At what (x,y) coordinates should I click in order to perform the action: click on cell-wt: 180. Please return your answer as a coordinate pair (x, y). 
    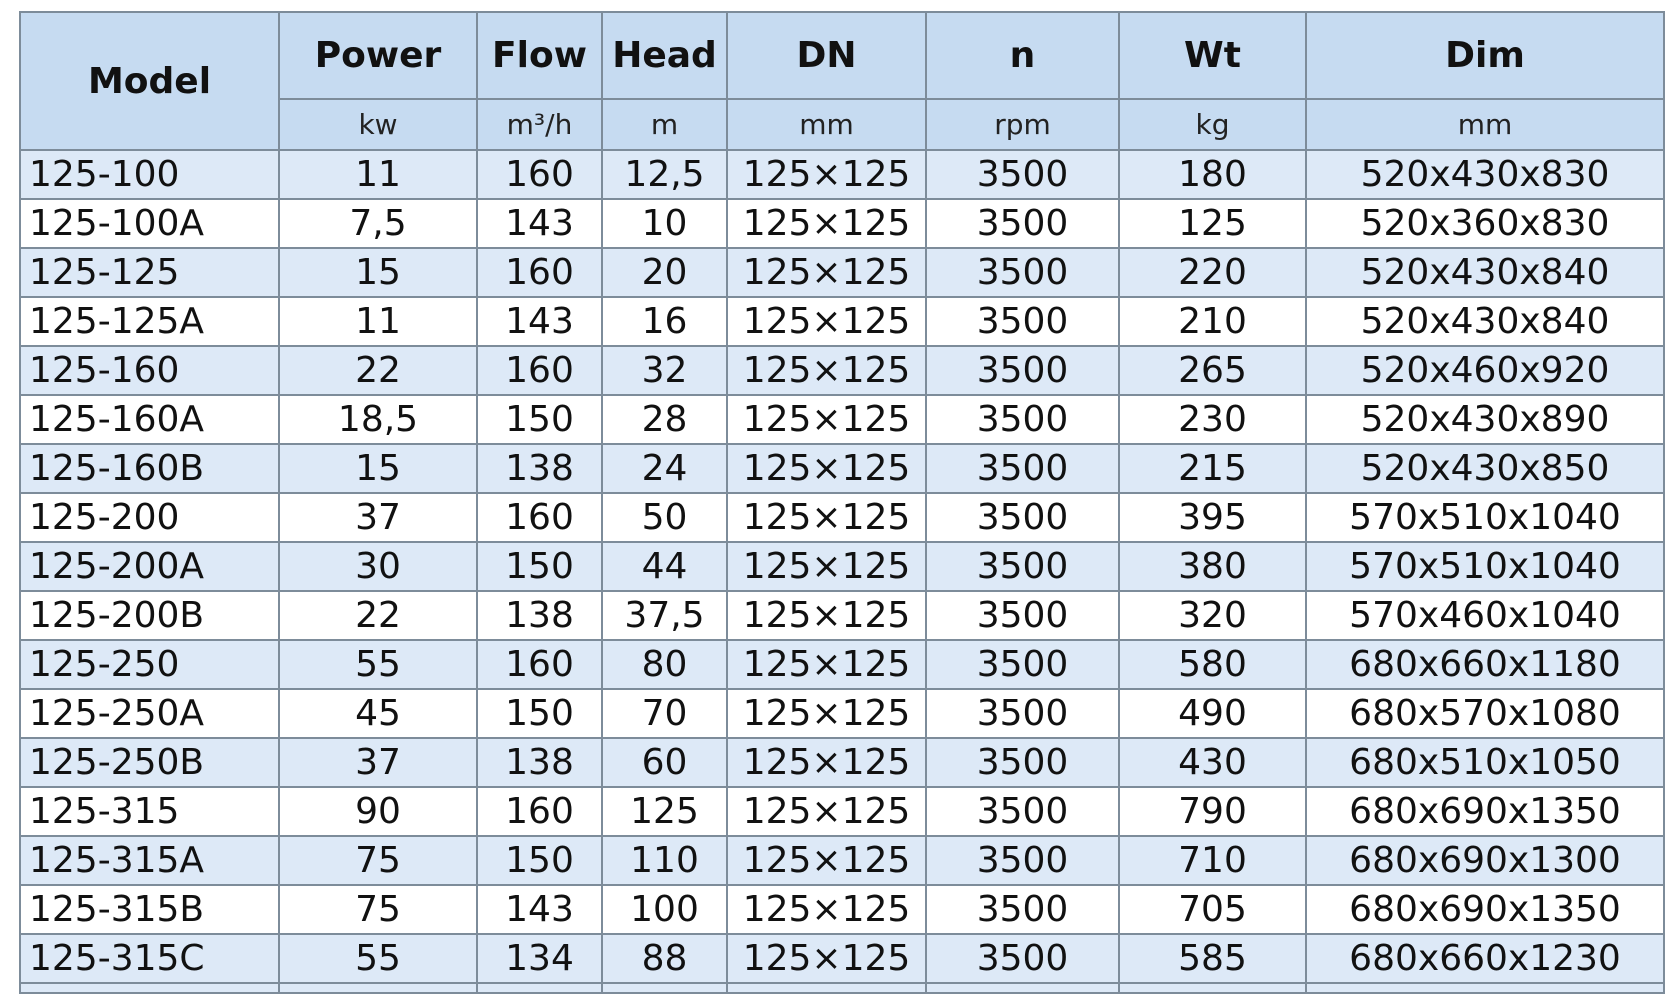
    Looking at the image, I should click on (1212, 174).